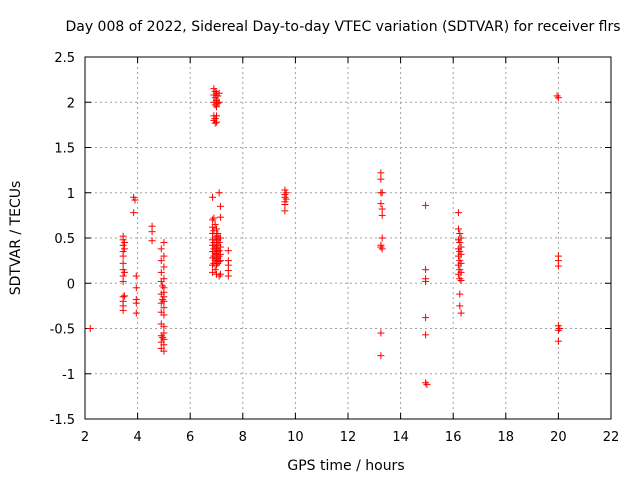 Image resolution: width=640 pixels, height=480 pixels. Describe the element at coordinates (348, 437) in the screenshot. I see `x-tick-label: 12` at that location.